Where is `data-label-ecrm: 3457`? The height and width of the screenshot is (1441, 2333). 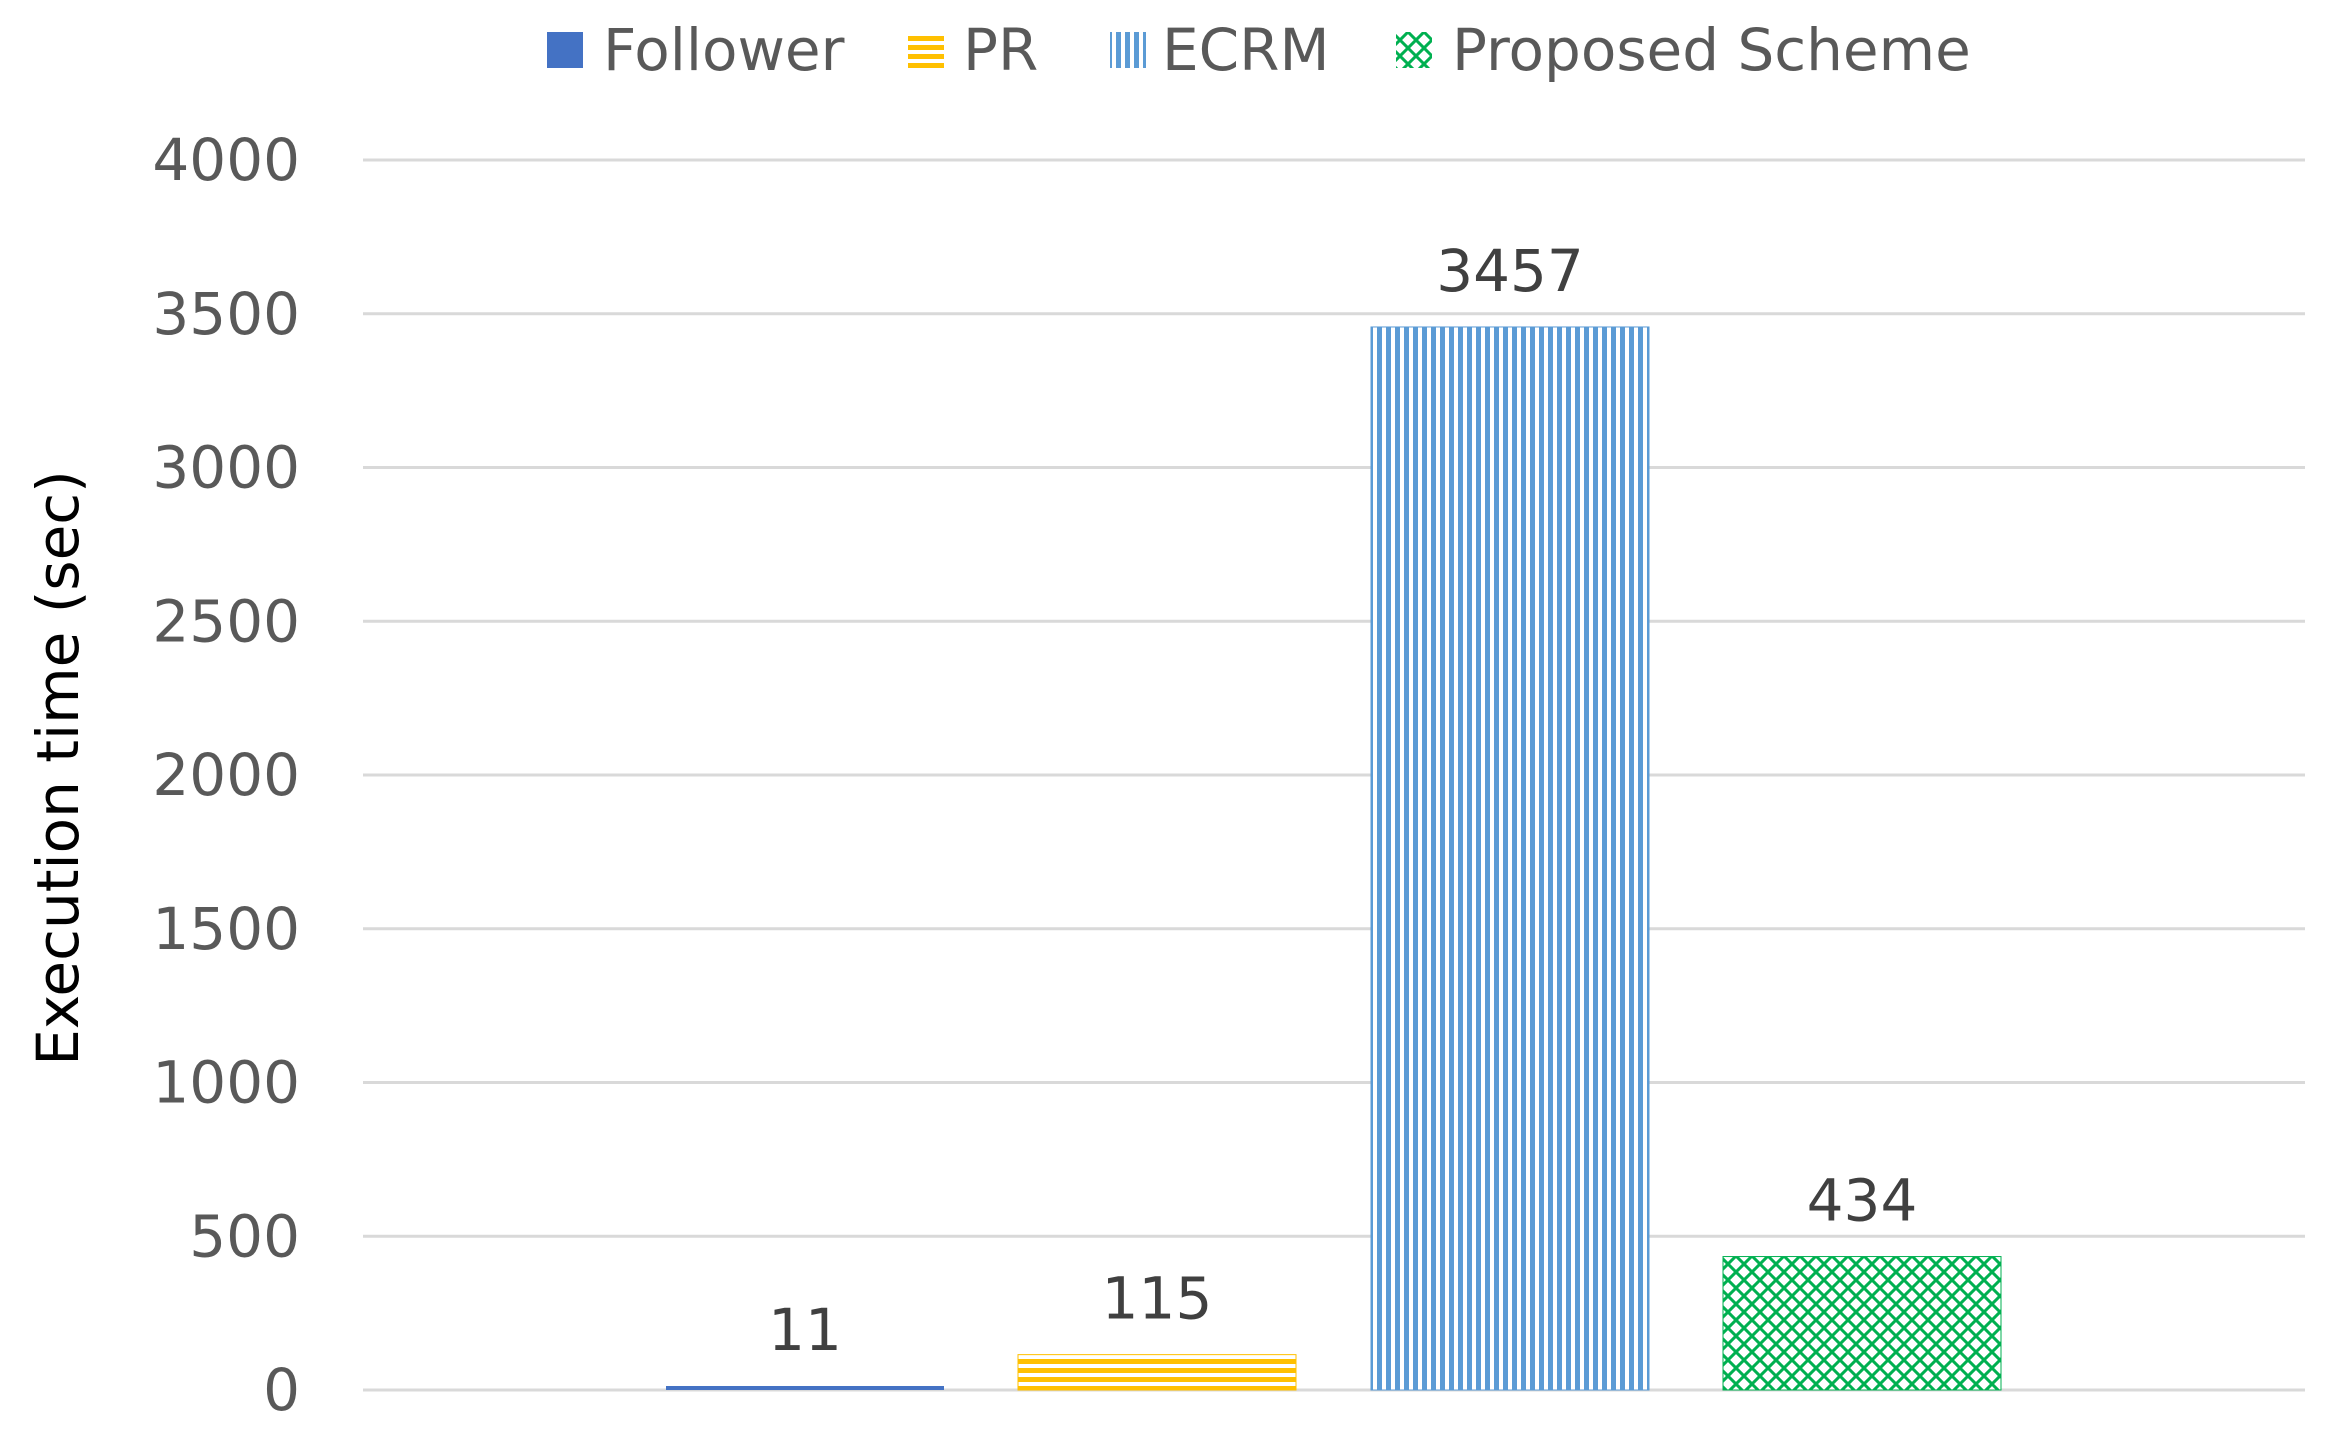
data-label-ecrm: 3457 is located at coordinates (1510, 271).